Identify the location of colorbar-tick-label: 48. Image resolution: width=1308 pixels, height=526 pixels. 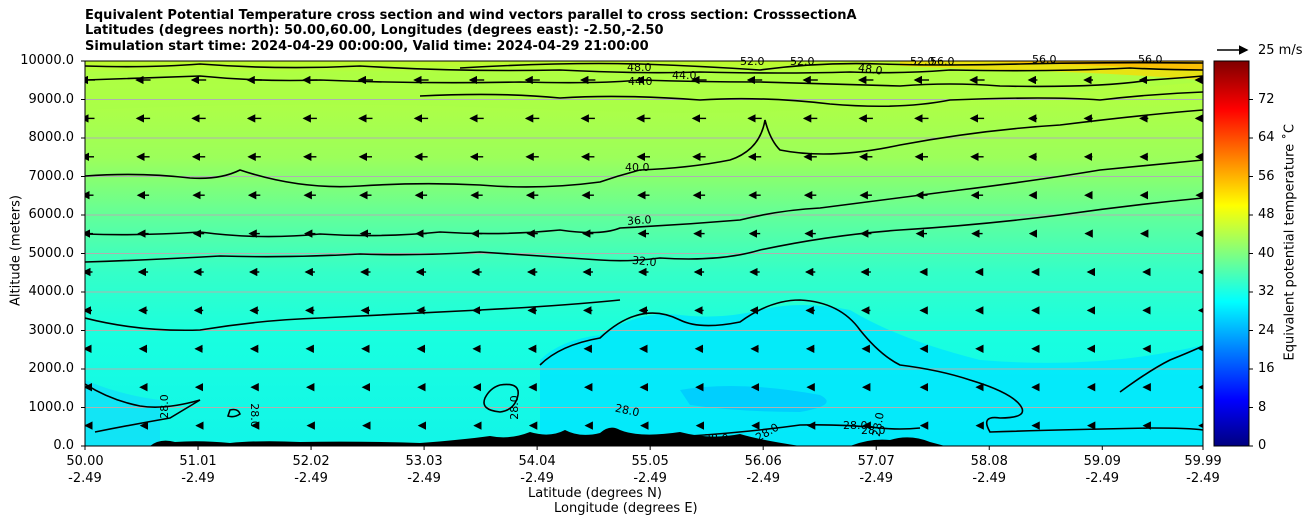
(1266, 214).